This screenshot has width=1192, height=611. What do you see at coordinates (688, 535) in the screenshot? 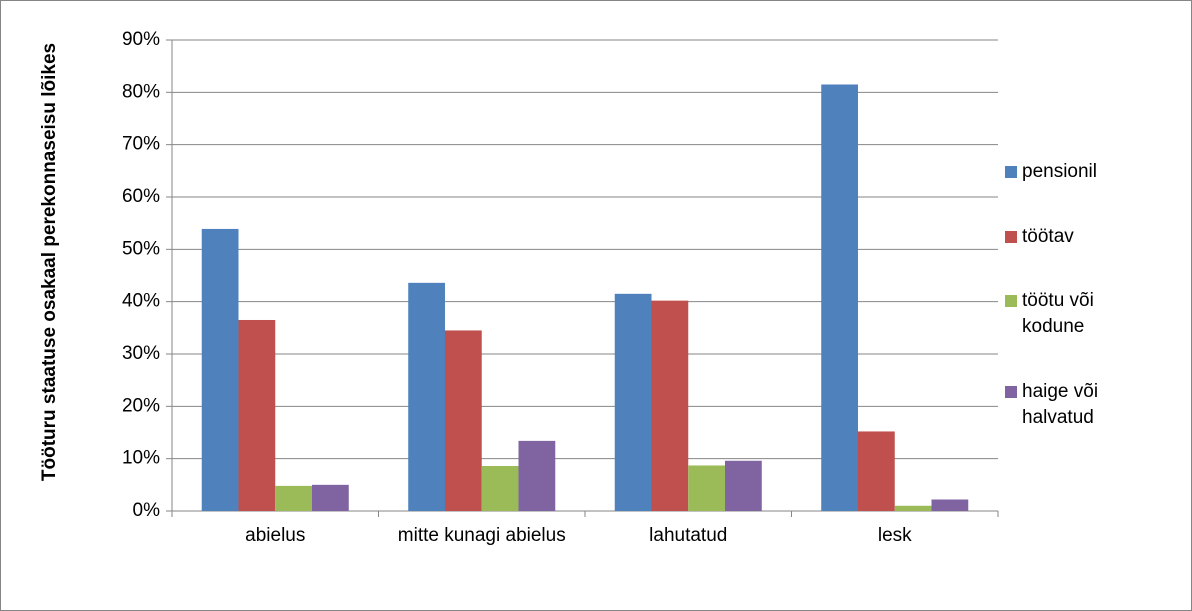
I see `x-tick-label: lahutatud` at bounding box center [688, 535].